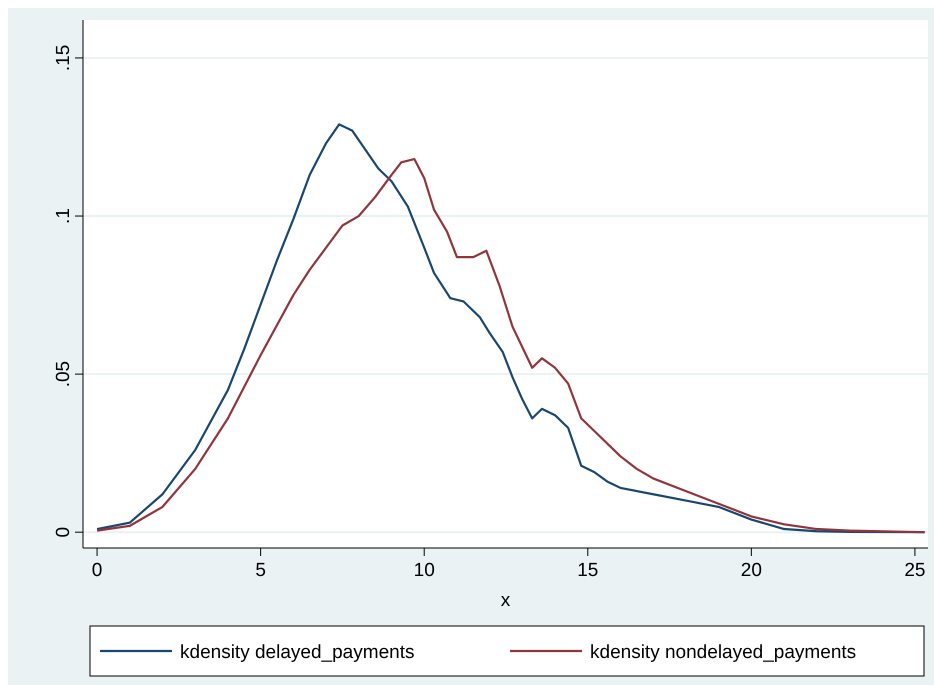 This screenshot has width=934, height=685. I want to click on y-tick-label: .05, so click(63, 374).